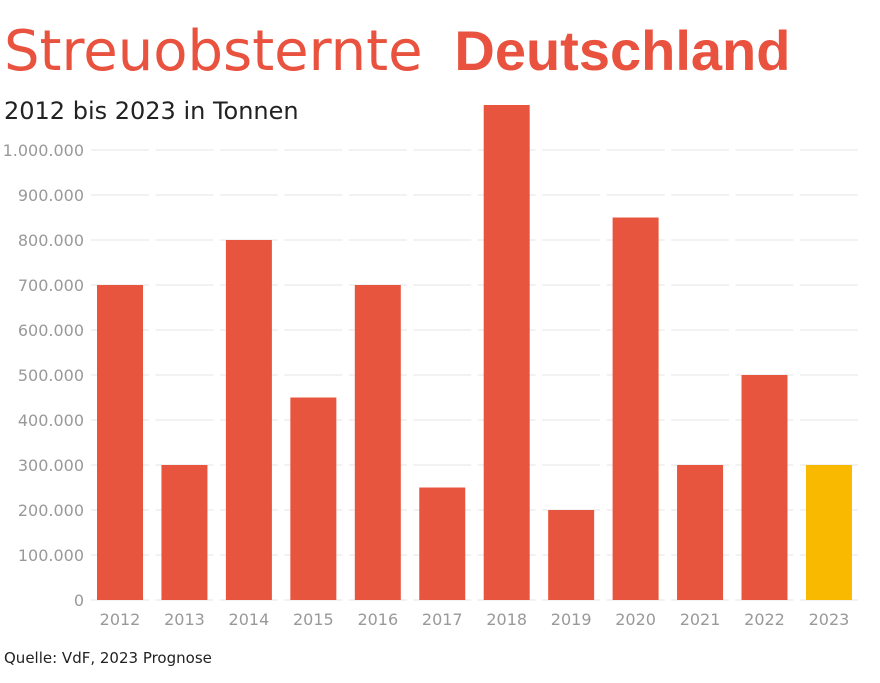 The width and height of the screenshot is (880, 683). I want to click on bar-2023, so click(828, 532).